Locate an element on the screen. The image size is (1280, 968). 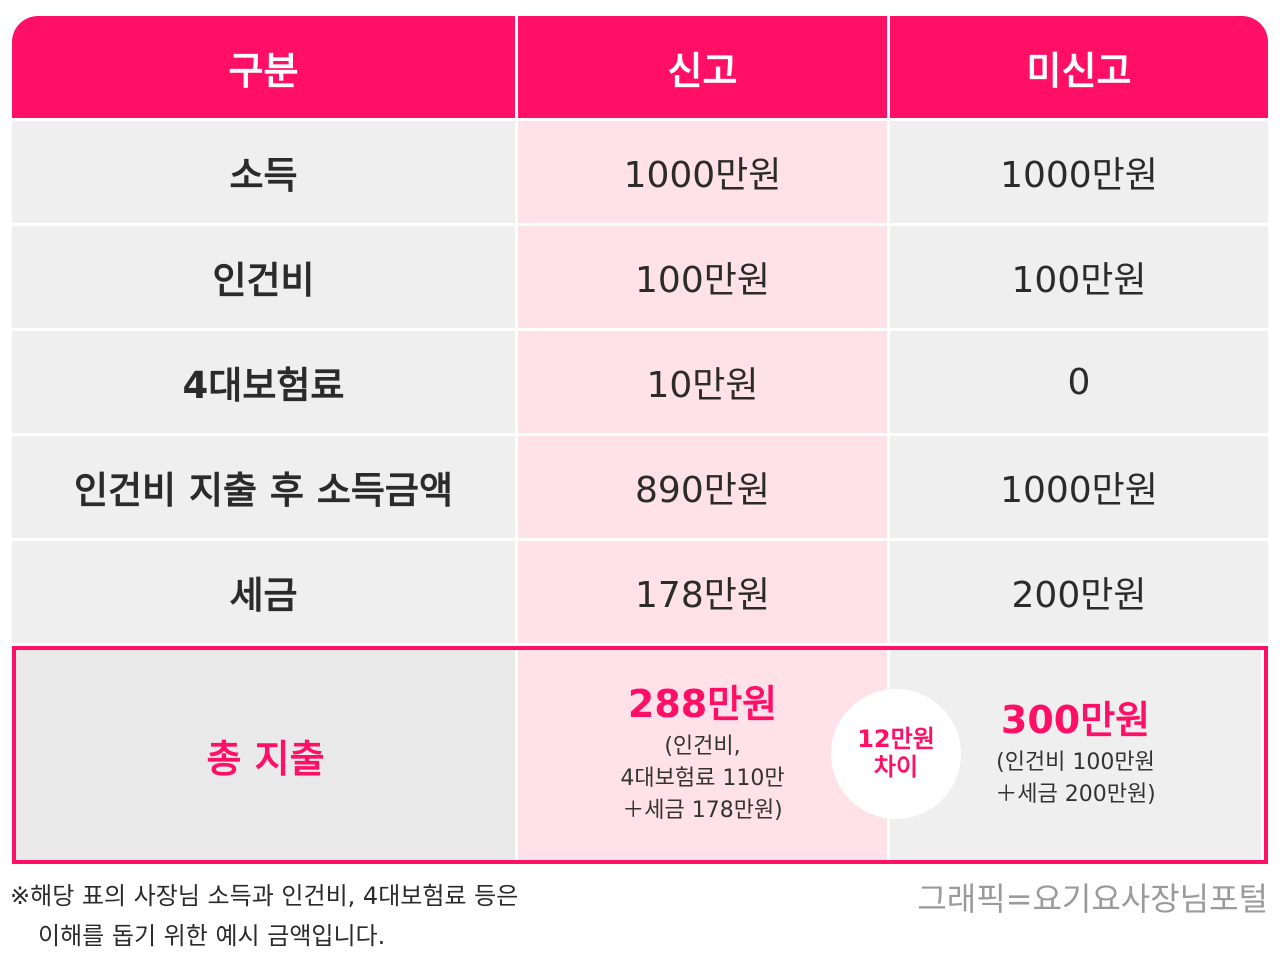
table-row: 인건비 100만원 100만원 is located at coordinates (640, 277).